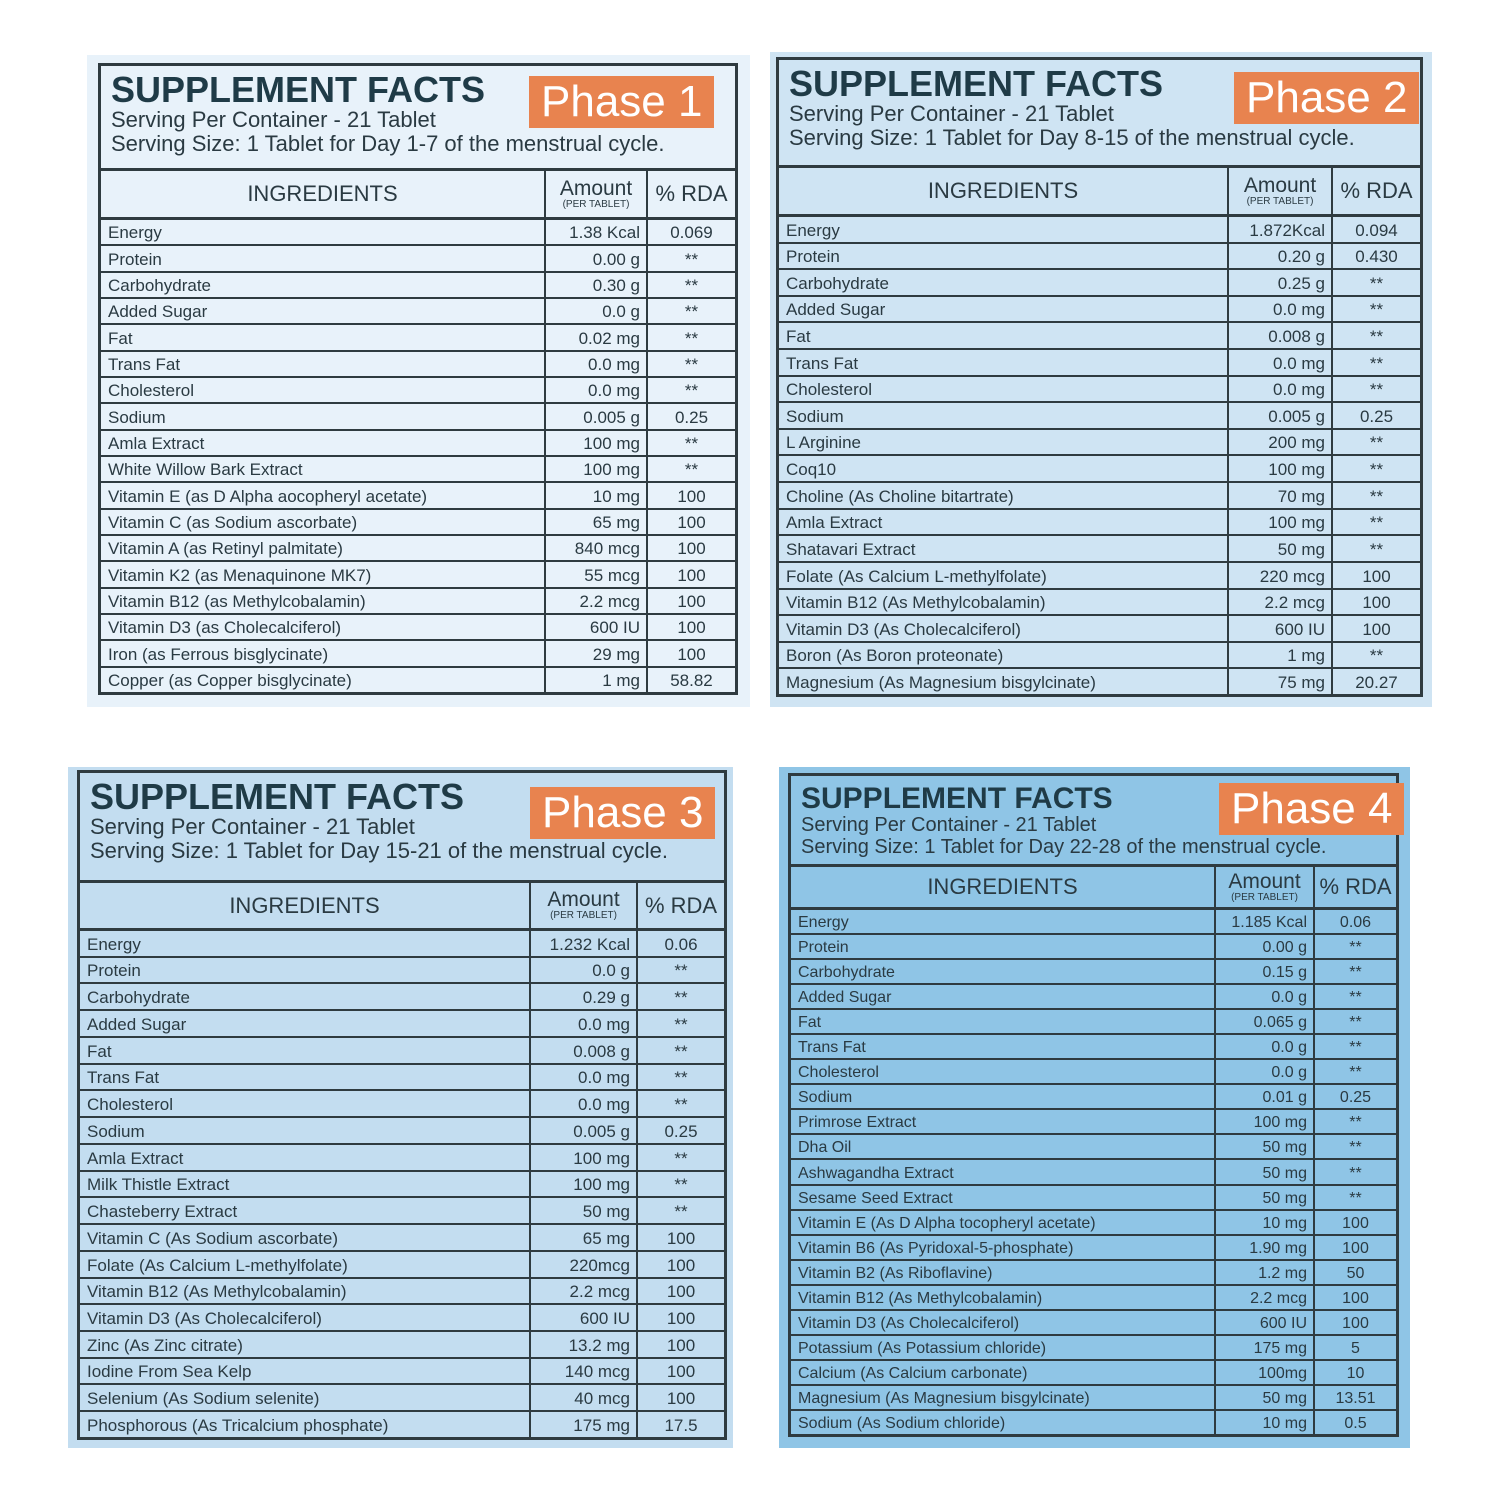 This screenshot has height=1500, width=1500. I want to click on ingredient-row: Zinc (As Zinc citrate) 13.2 mg 100, so click(402, 1345).